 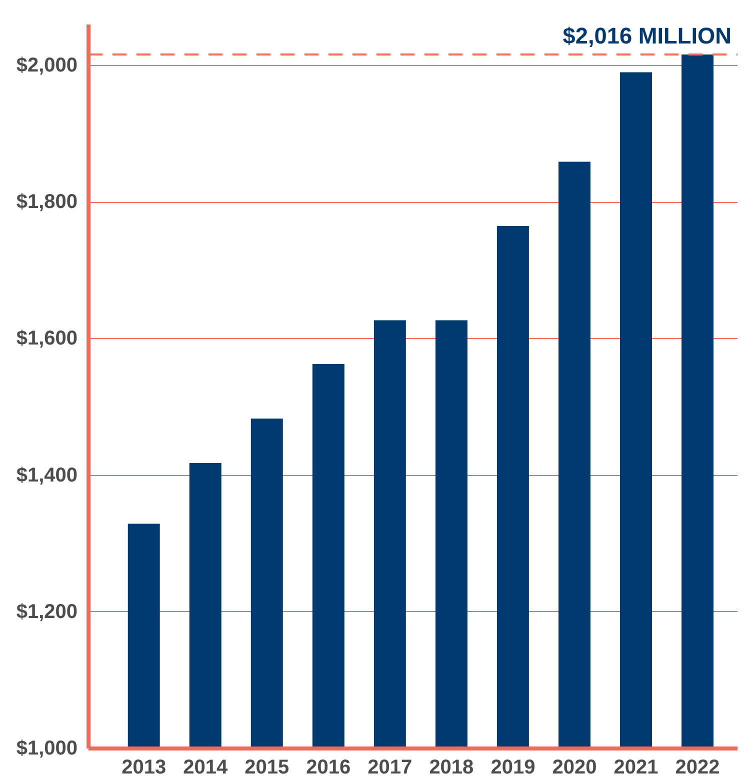 I want to click on x-tick-label: 2018, so click(x=451, y=767).